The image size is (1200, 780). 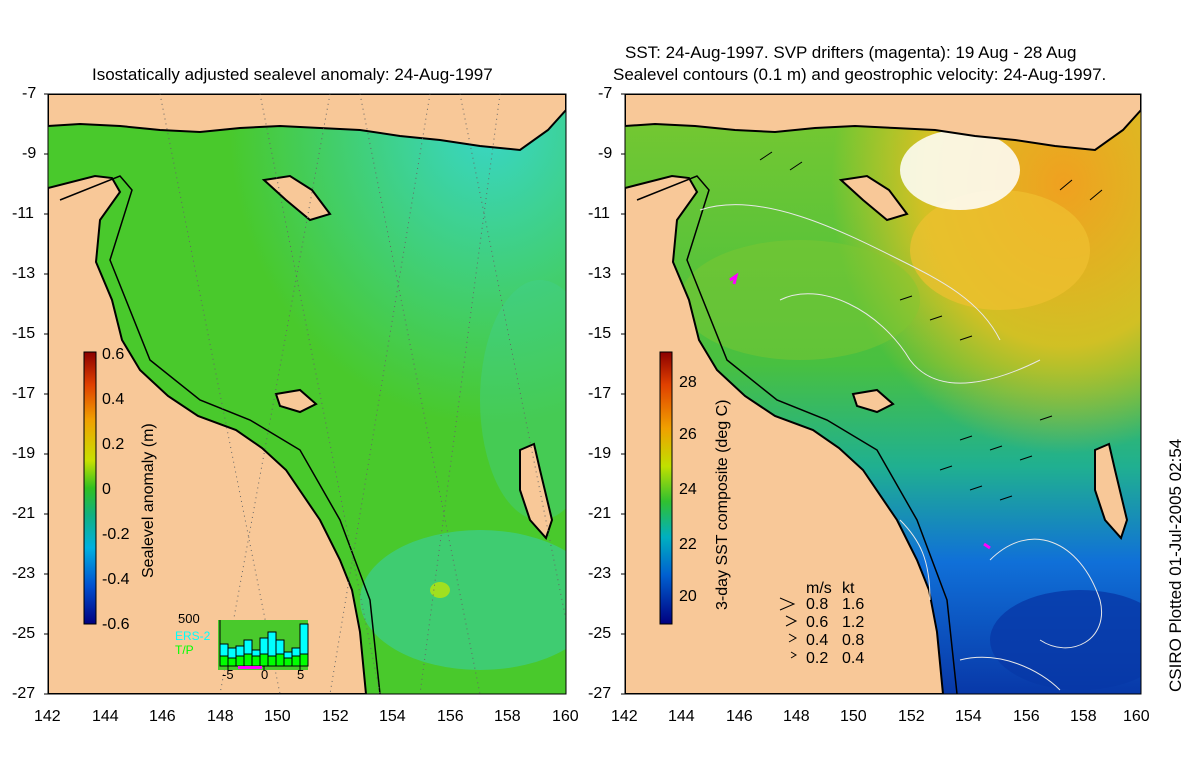 I want to click on velocity-legend-ms: 0.4, so click(x=817, y=640).